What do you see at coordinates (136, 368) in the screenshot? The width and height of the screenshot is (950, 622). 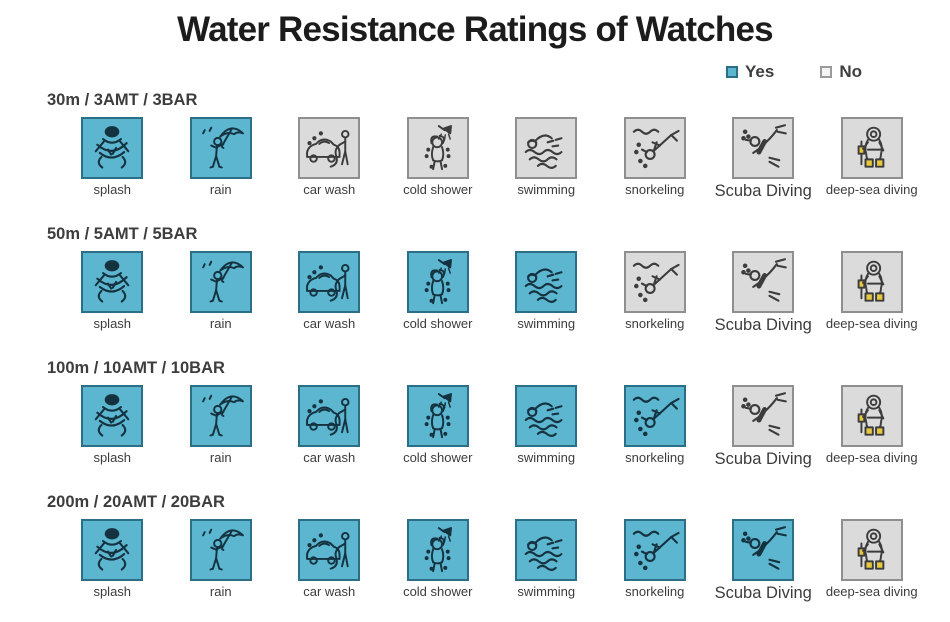 I see `row-header: 100m / 10AMT / 10BAR` at bounding box center [136, 368].